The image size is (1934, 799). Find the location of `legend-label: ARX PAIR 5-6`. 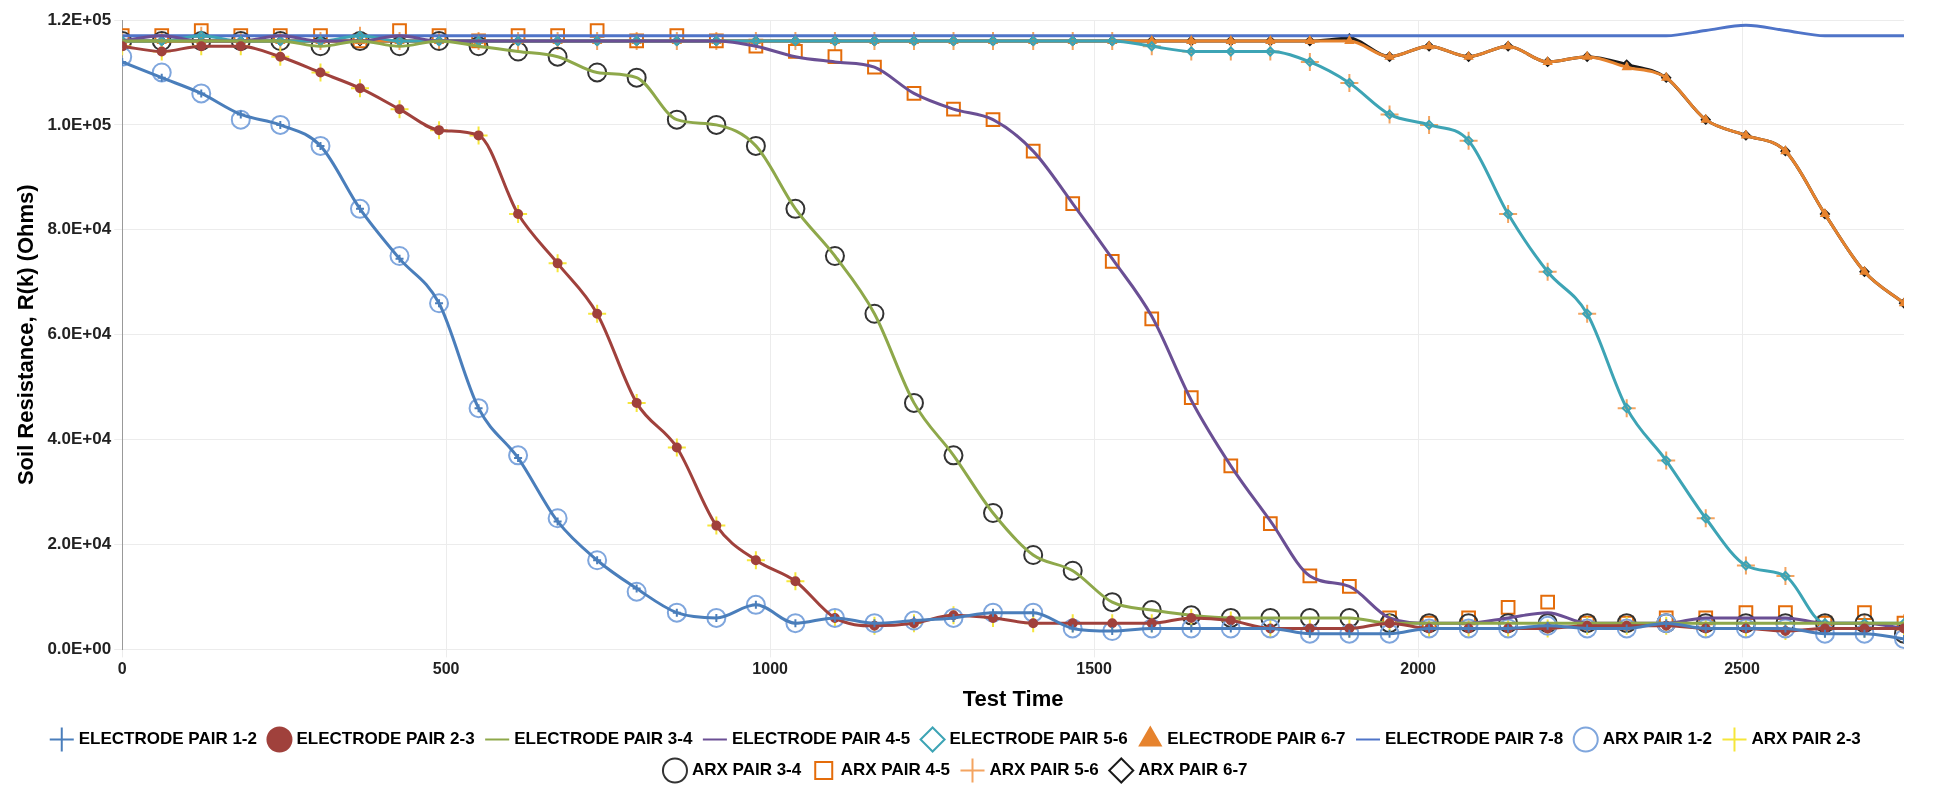

legend-label: ARX PAIR 5-6 is located at coordinates (1044, 770).